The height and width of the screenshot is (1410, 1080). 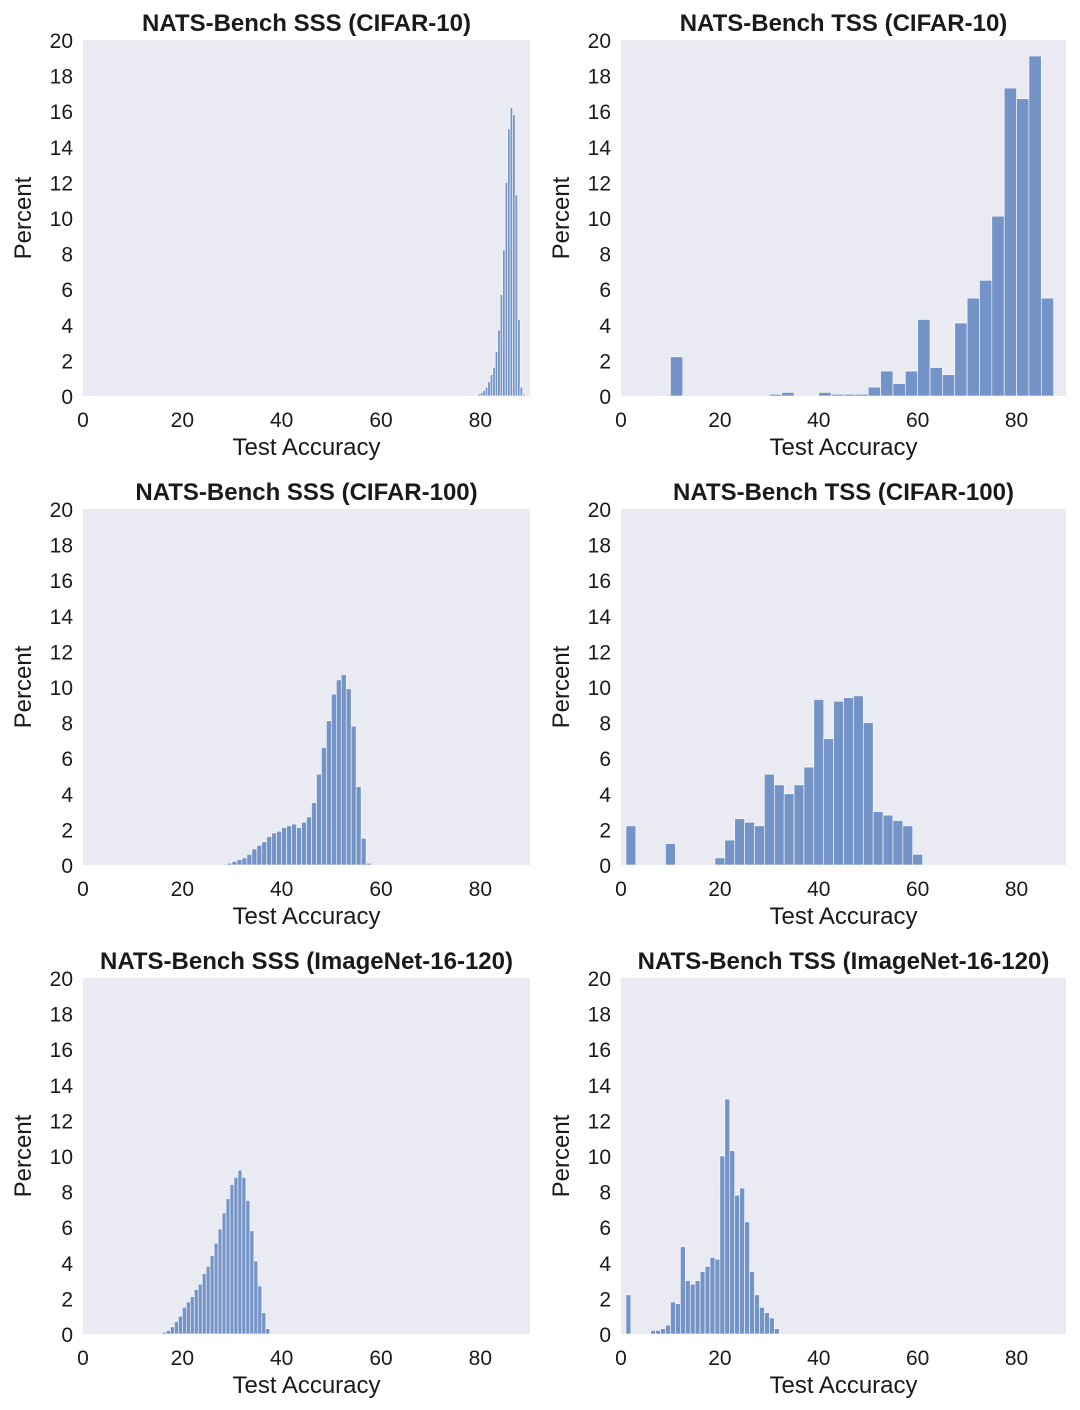 What do you see at coordinates (67, 326) in the screenshot?
I see `y-tick-label: 4` at bounding box center [67, 326].